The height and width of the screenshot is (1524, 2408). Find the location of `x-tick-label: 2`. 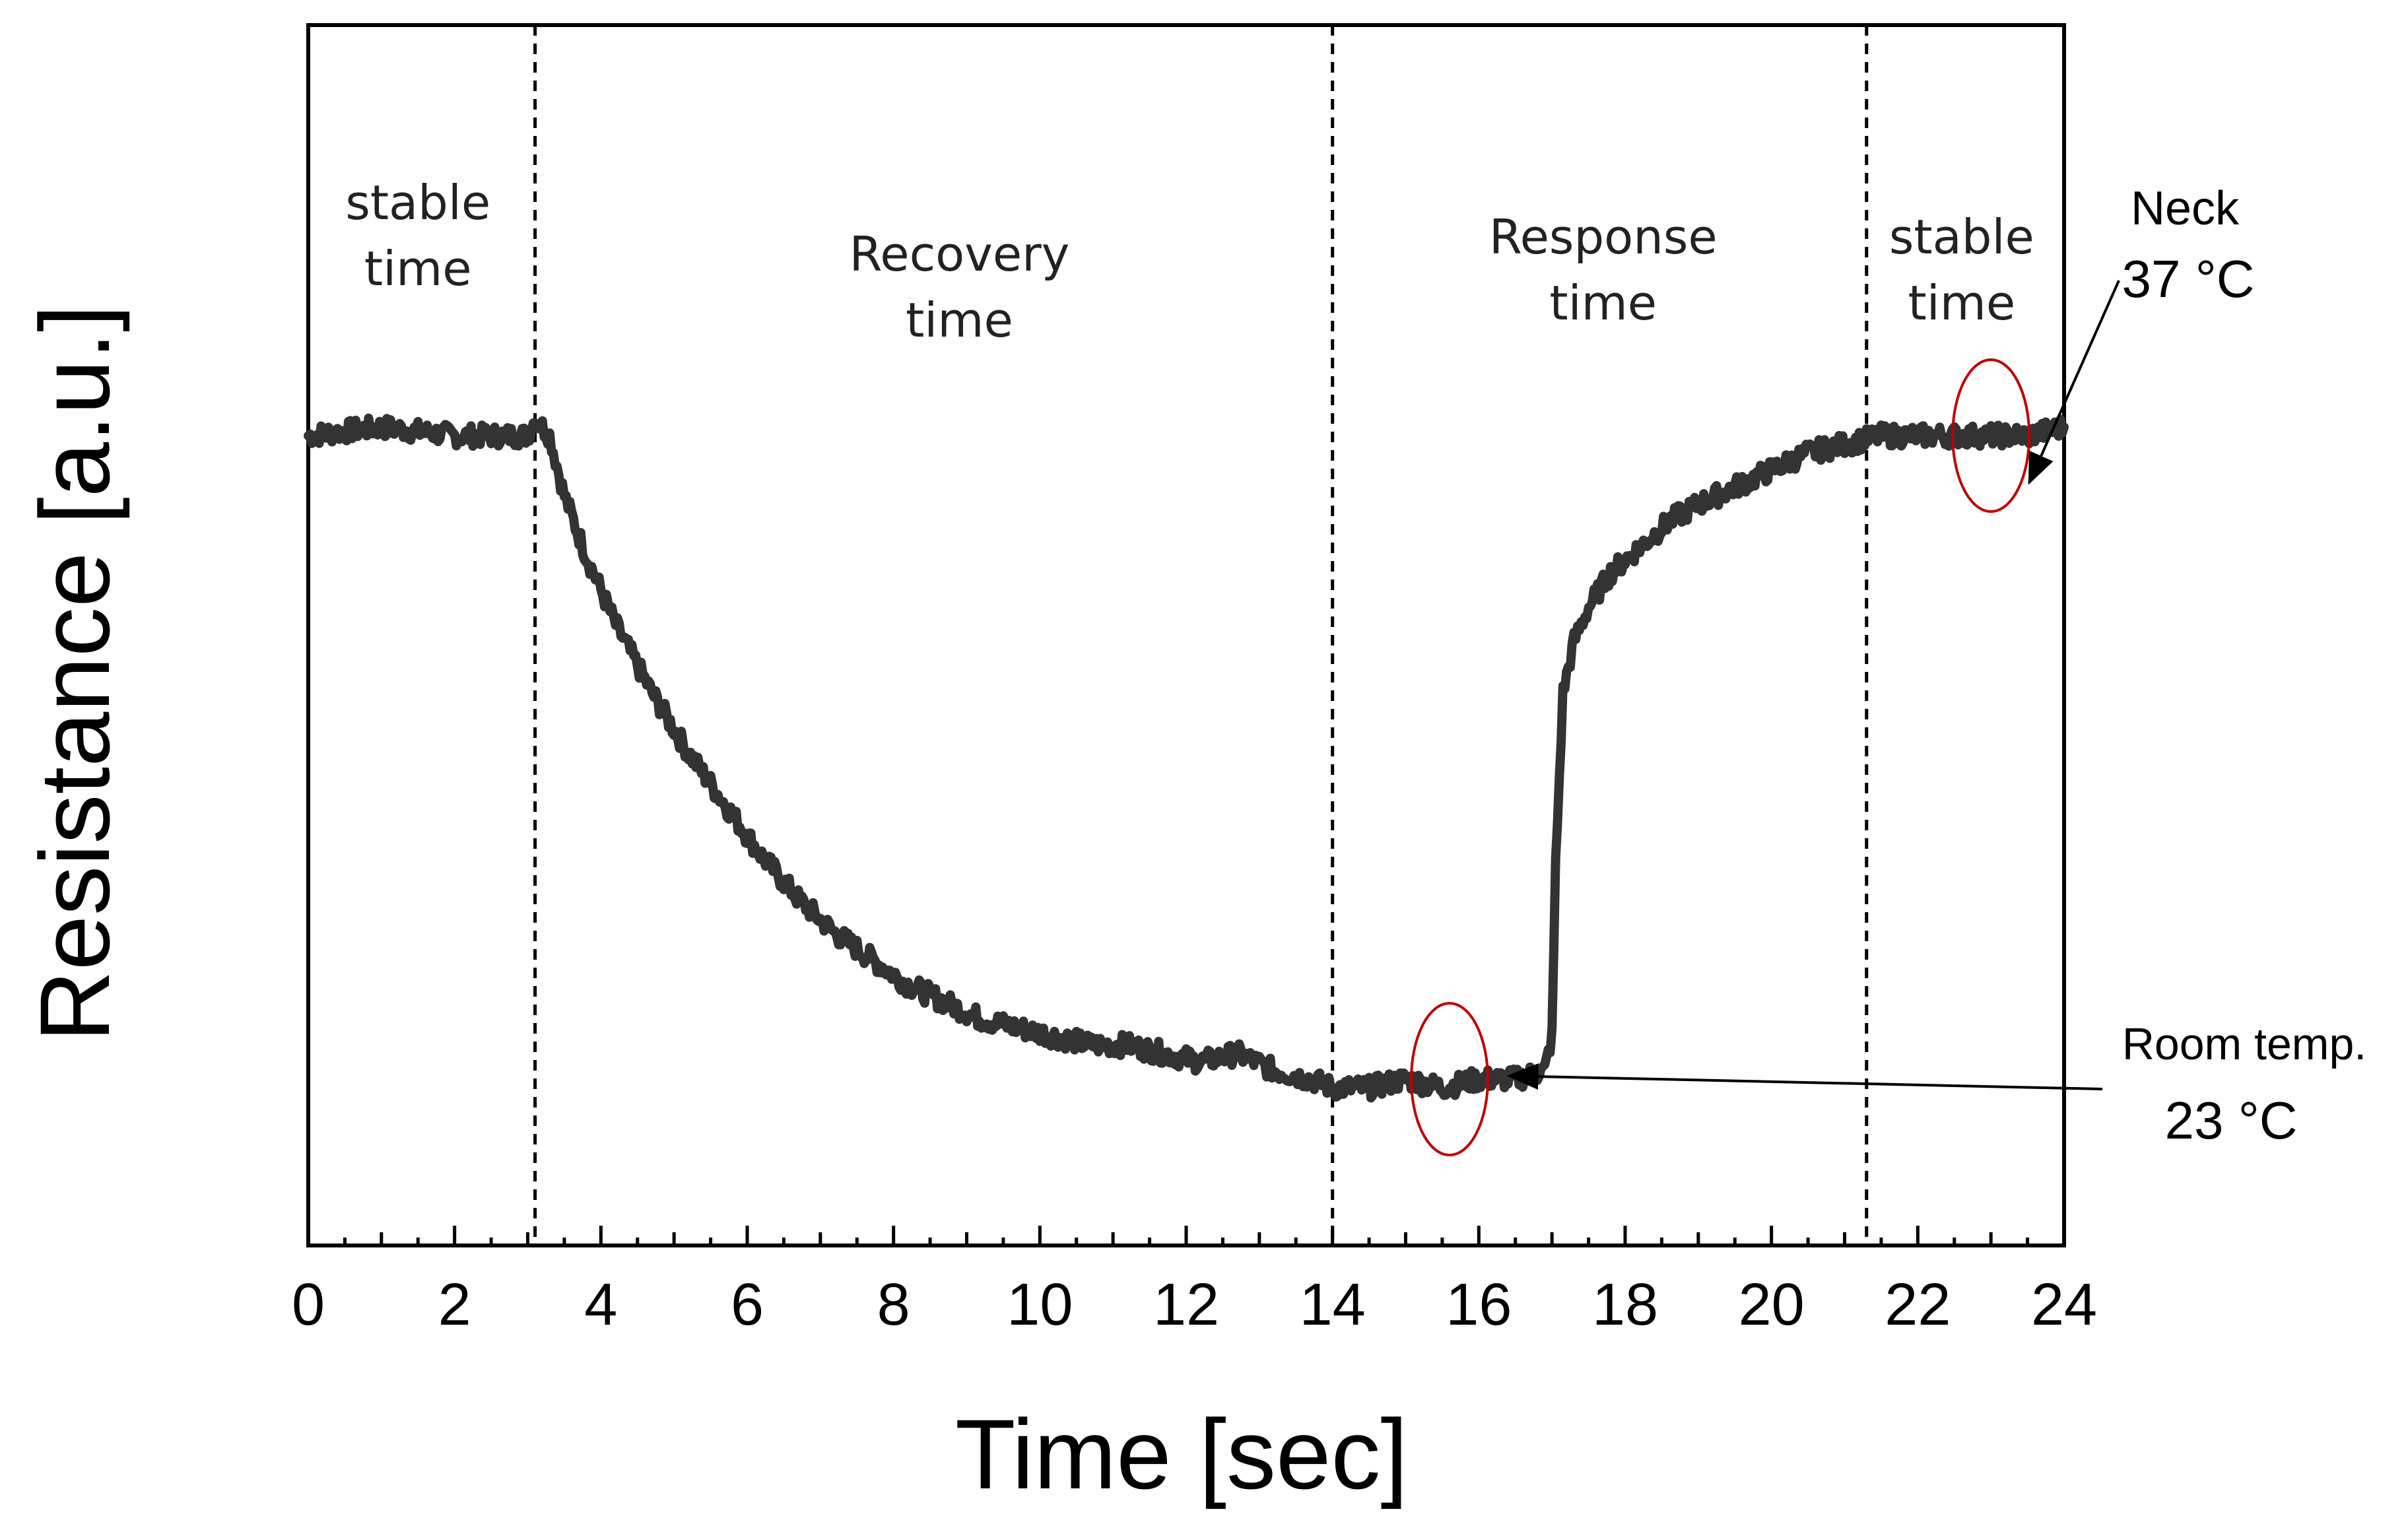

x-tick-label: 2 is located at coordinates (454, 1305).